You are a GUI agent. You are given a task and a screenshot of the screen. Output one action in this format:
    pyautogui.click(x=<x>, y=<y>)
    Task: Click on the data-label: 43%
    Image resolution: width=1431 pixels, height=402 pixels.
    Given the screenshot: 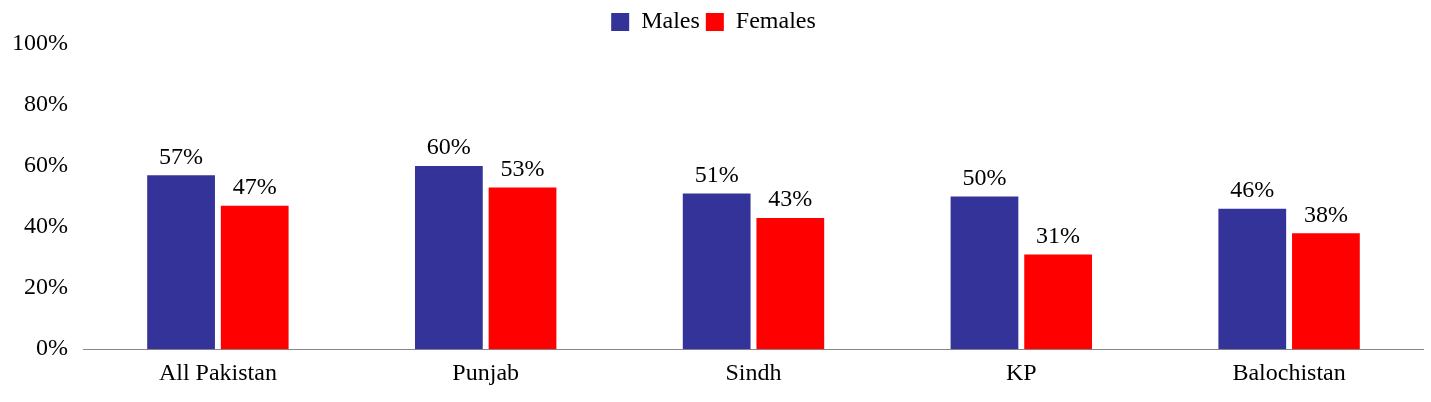 What is the action you would take?
    pyautogui.click(x=790, y=198)
    